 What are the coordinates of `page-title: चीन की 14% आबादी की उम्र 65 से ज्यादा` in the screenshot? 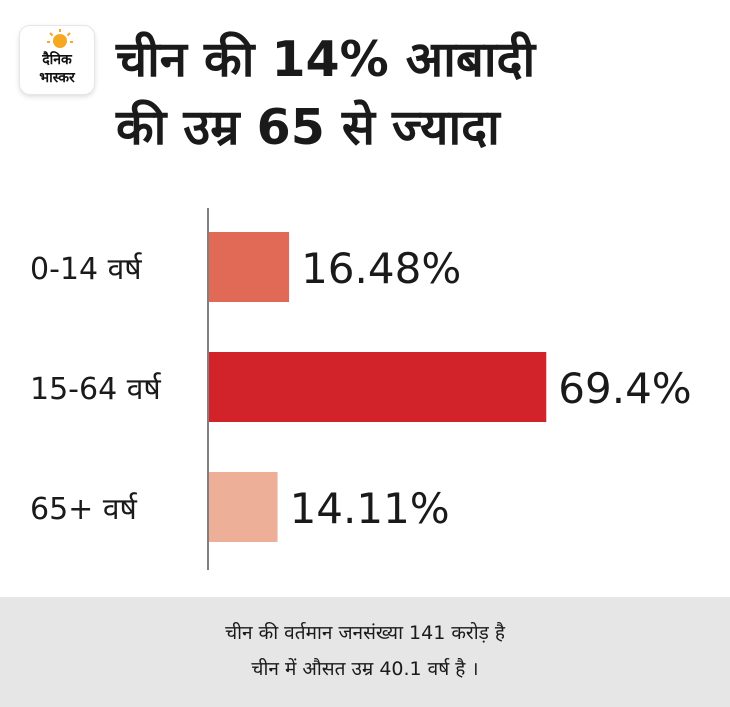 It's located at (396, 94).